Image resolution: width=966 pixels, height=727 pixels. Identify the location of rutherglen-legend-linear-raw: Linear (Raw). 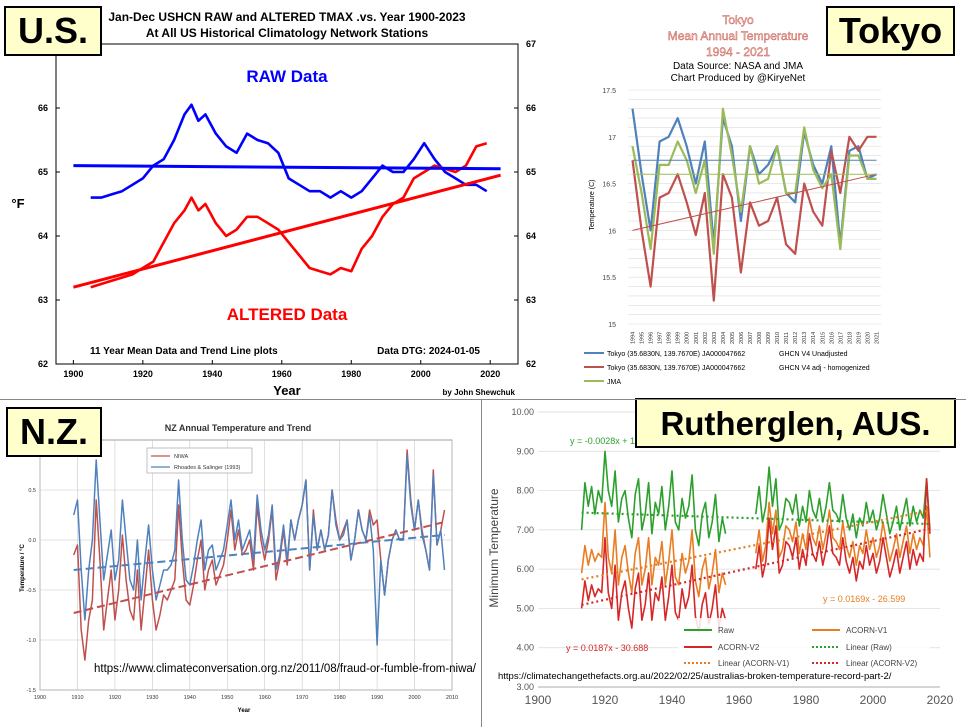
(869, 647).